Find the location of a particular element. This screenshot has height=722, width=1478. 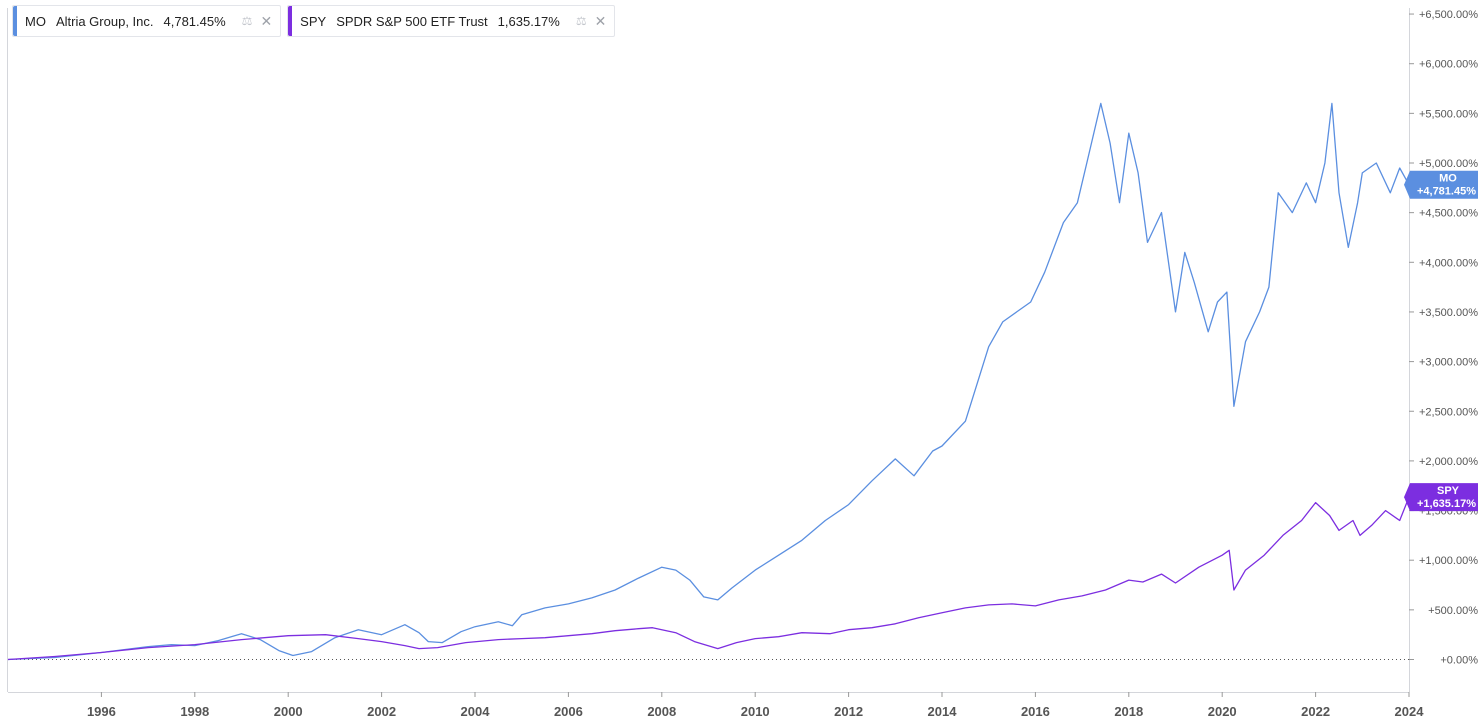

legend-symbol: SPY is located at coordinates (313, 21).